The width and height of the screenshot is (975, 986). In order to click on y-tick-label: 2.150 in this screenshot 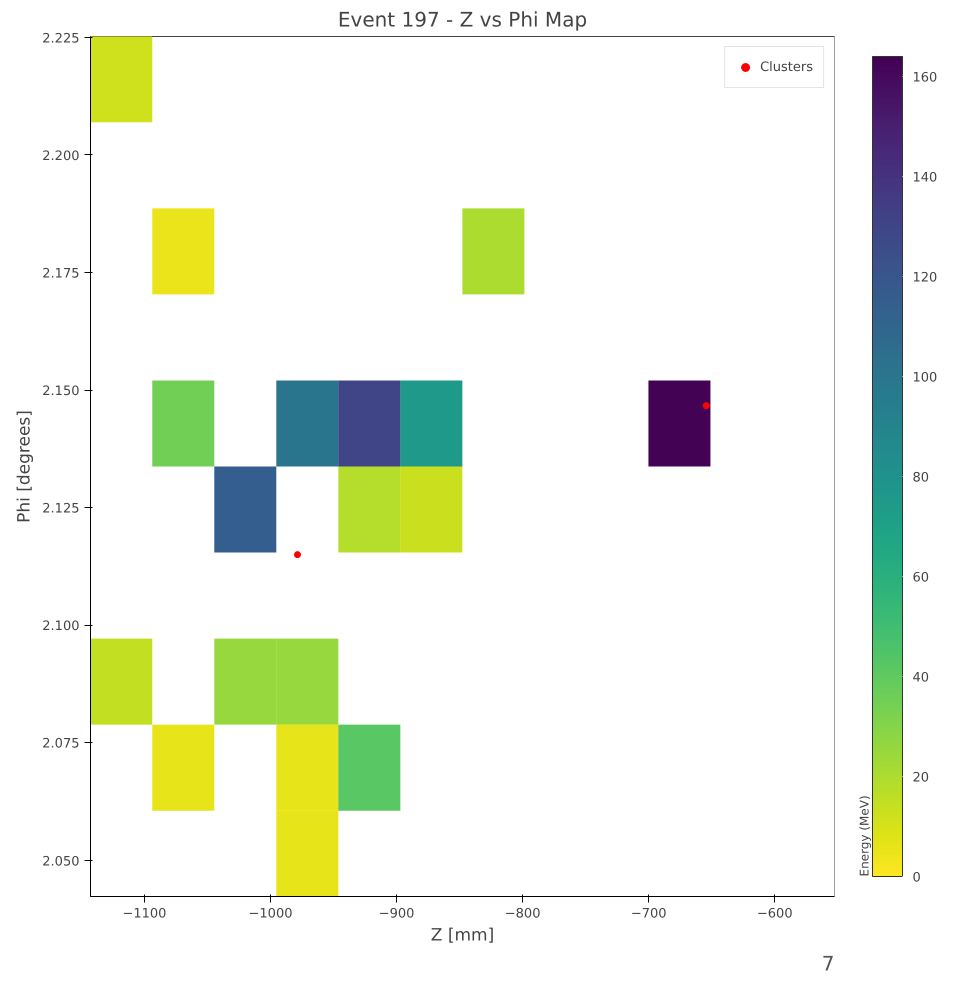, I will do `click(61, 392)`.